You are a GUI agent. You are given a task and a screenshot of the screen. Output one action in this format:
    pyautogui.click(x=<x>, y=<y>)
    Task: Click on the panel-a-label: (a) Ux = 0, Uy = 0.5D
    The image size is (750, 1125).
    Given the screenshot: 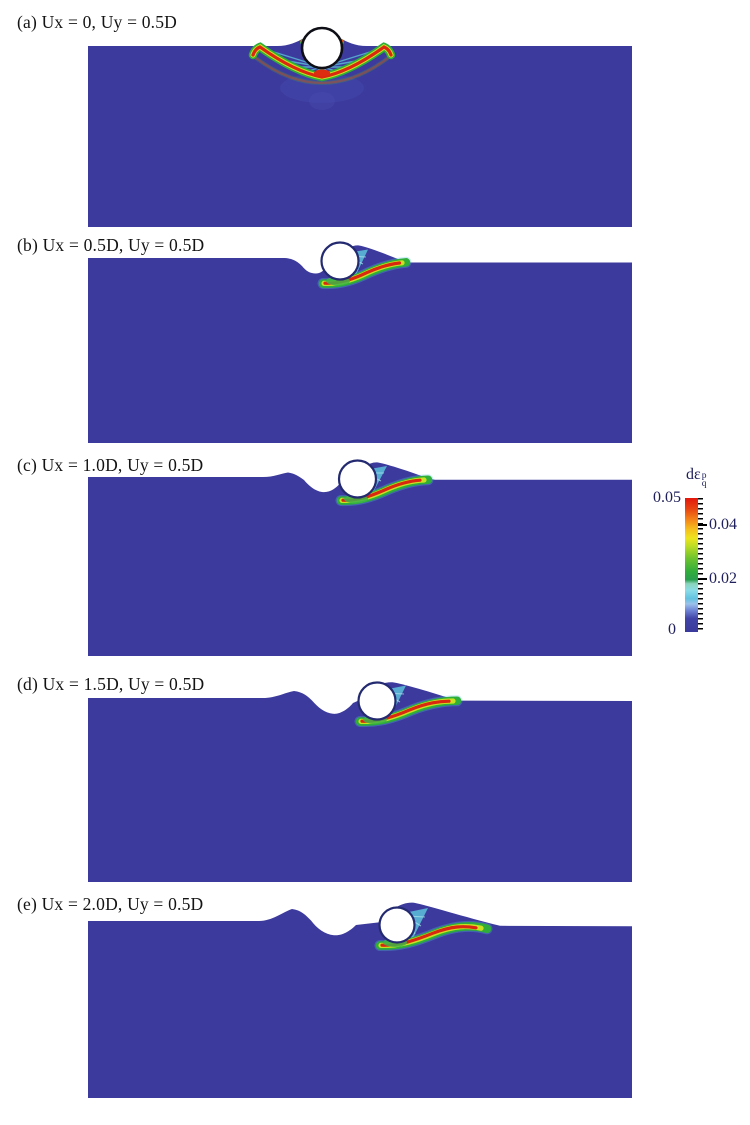 What is the action you would take?
    pyautogui.click(x=97, y=22)
    